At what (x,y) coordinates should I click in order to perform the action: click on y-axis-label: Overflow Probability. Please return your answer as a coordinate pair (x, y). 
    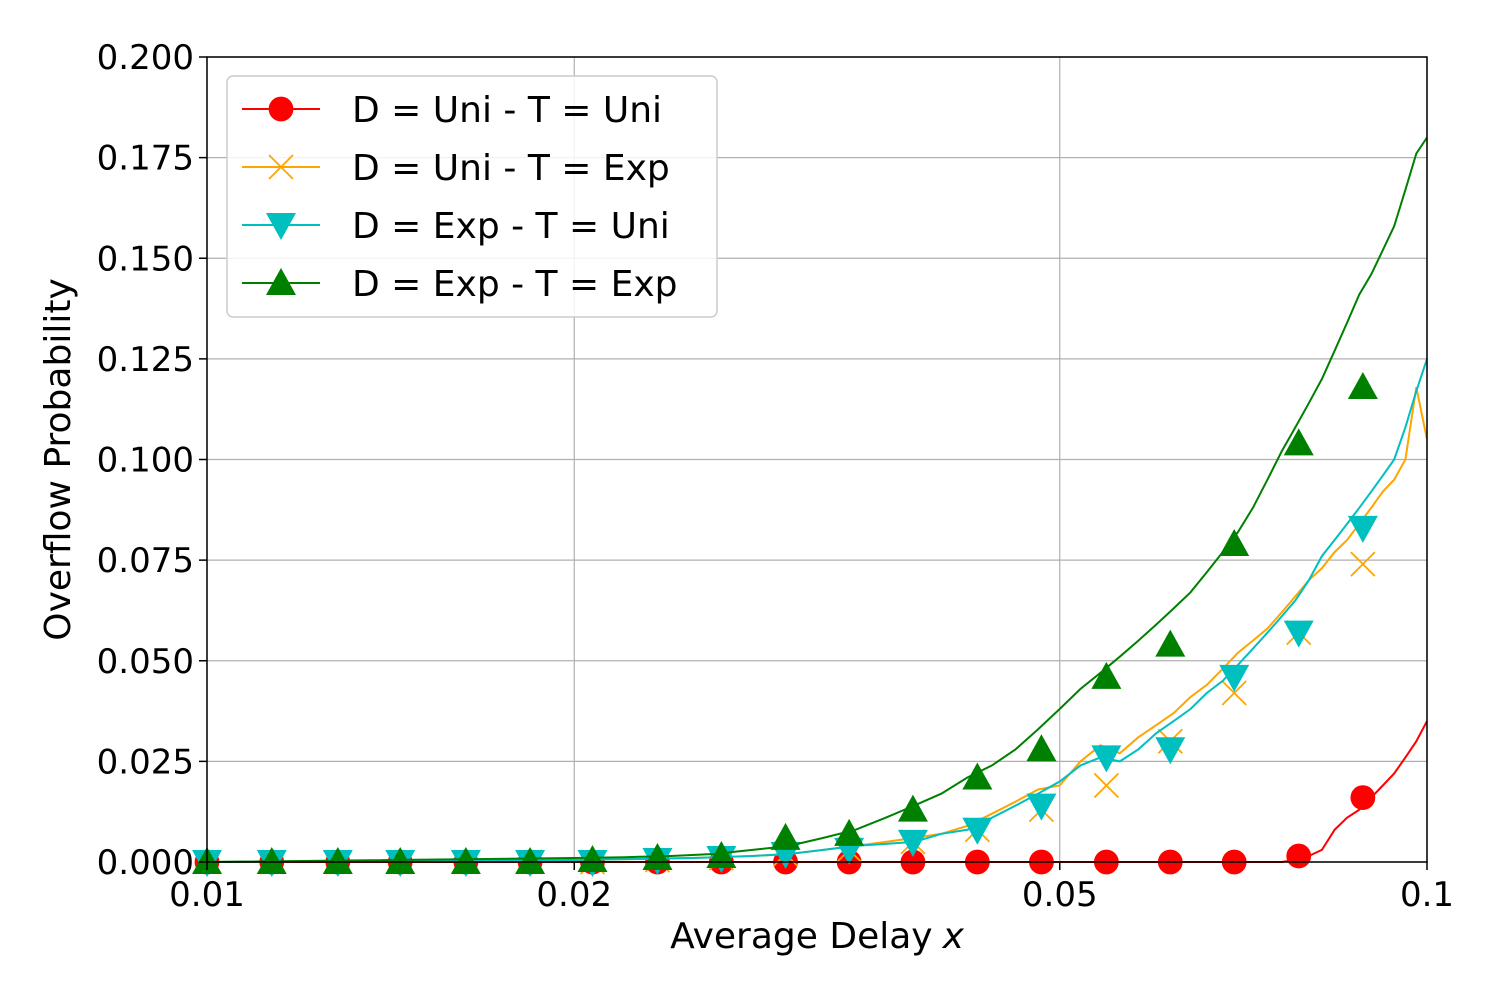
    Looking at the image, I should click on (58, 459).